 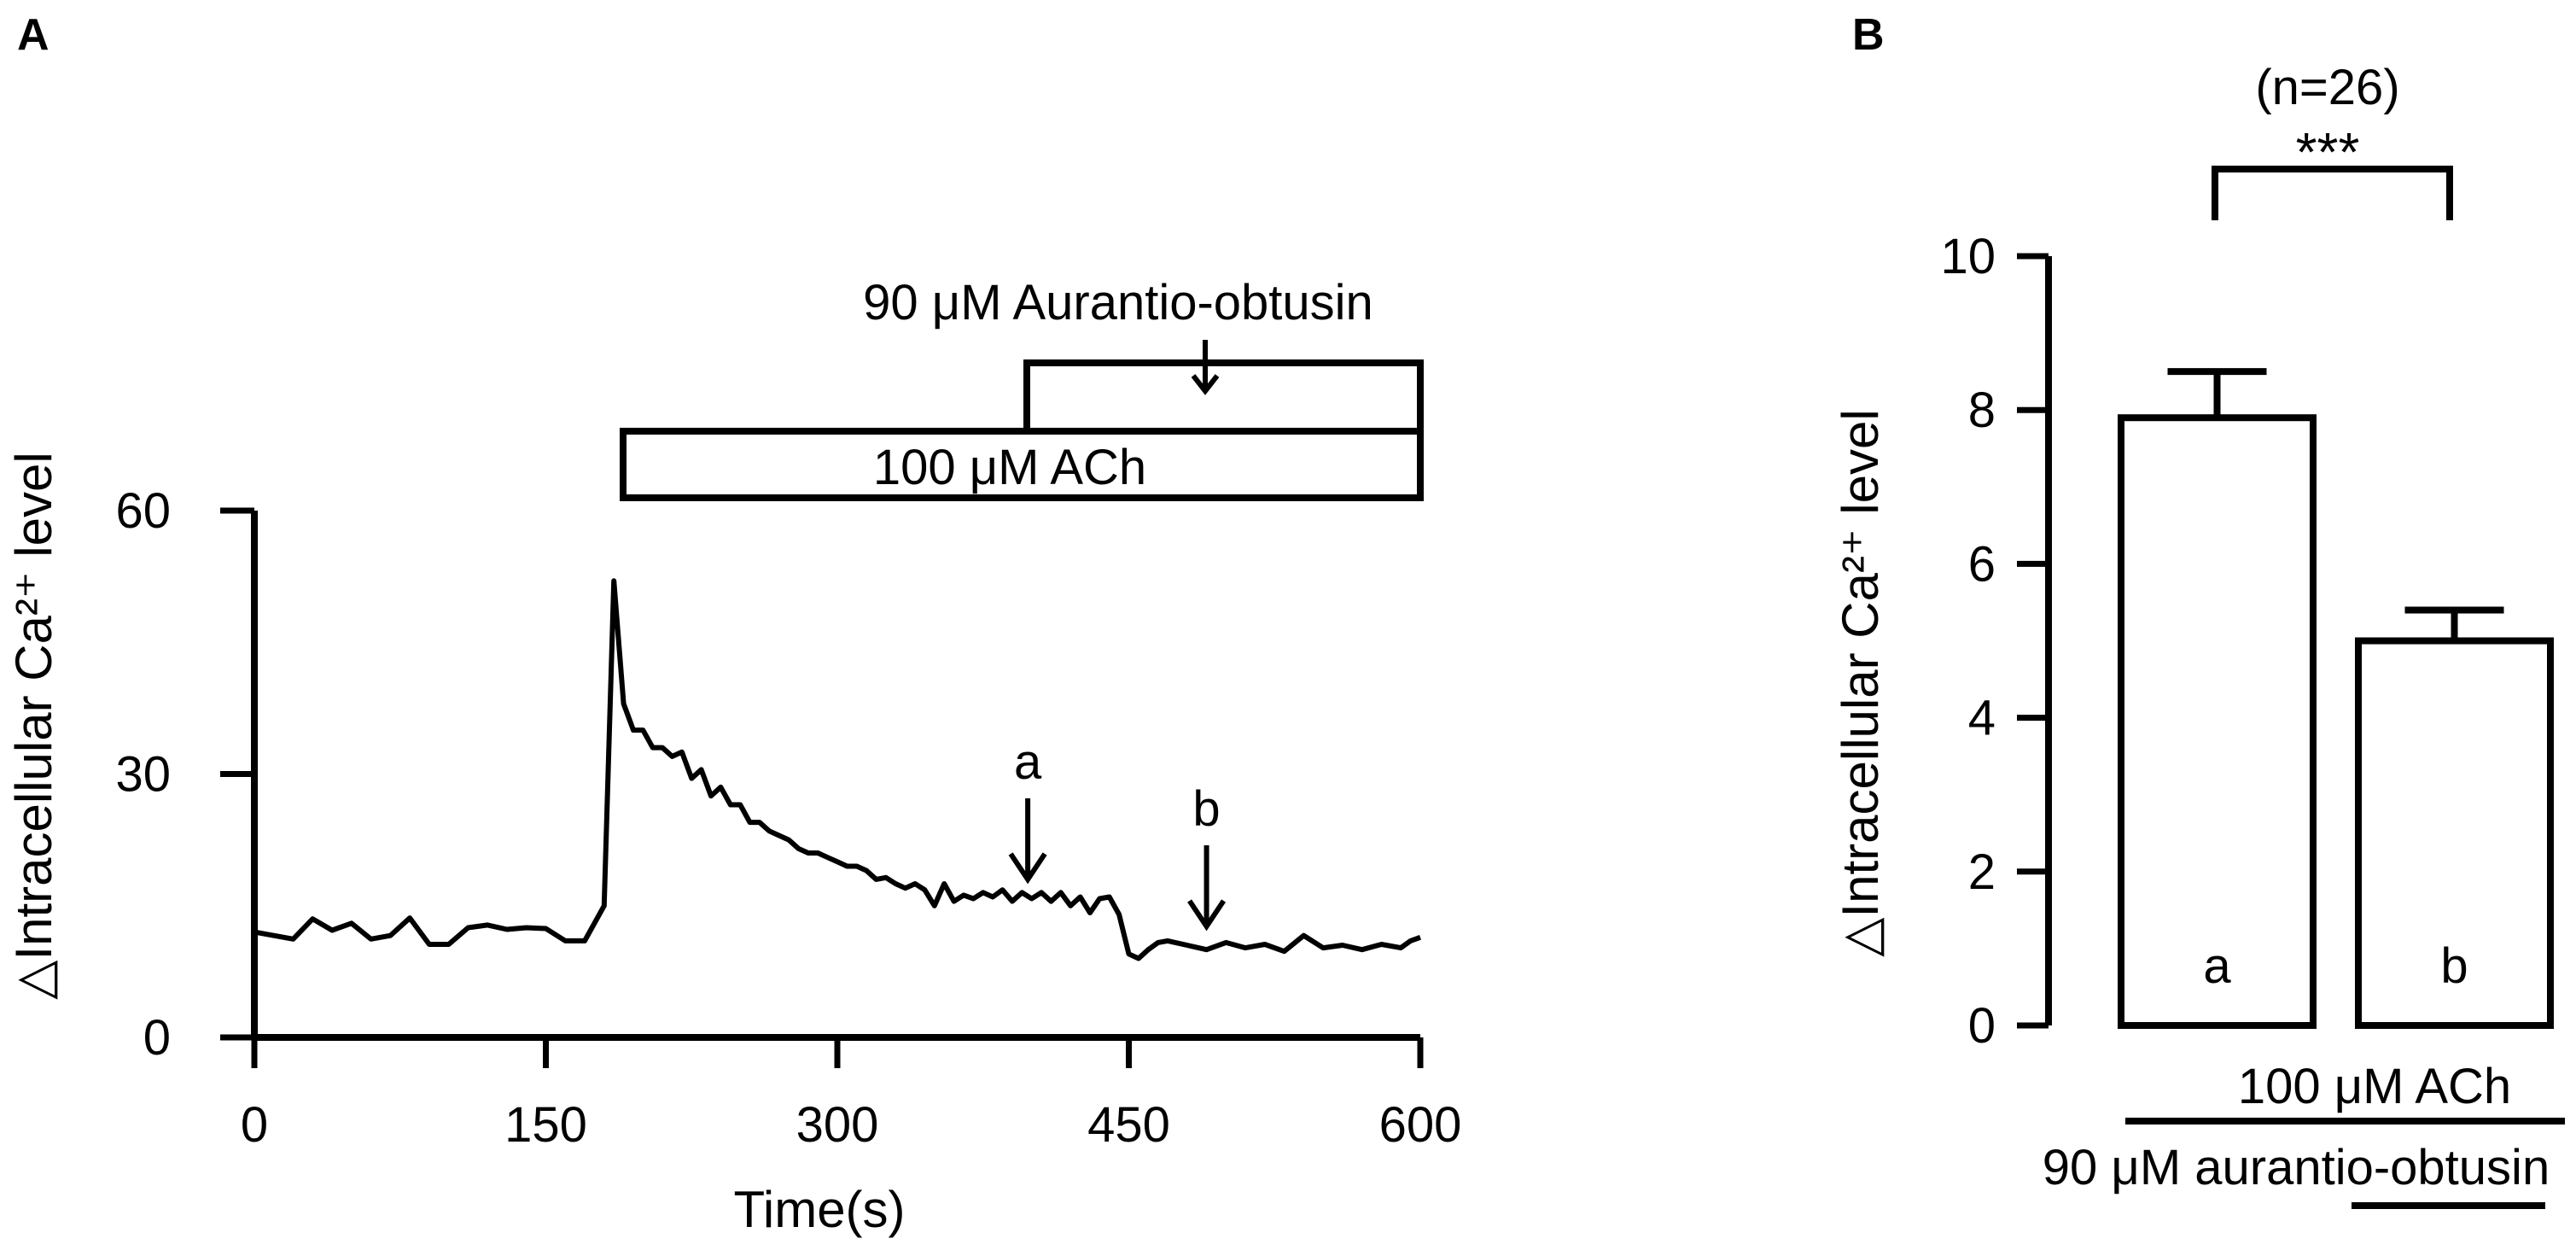 I want to click on aurantio-arrow-icon, so click(x=1205, y=367).